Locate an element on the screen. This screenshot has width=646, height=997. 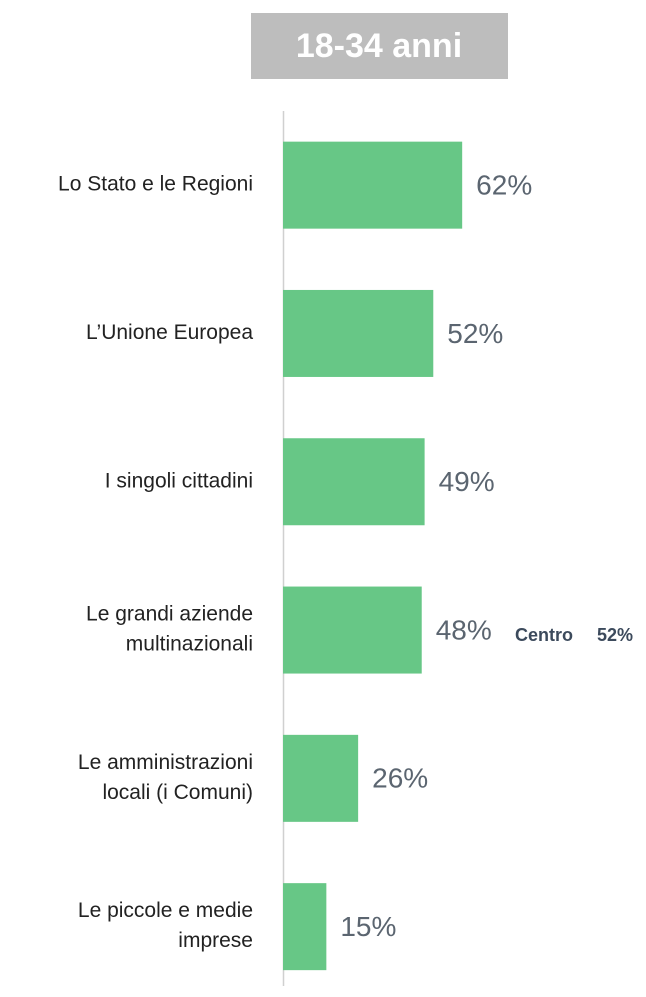
category-label: locali (i Comuni) is located at coordinates (177, 792).